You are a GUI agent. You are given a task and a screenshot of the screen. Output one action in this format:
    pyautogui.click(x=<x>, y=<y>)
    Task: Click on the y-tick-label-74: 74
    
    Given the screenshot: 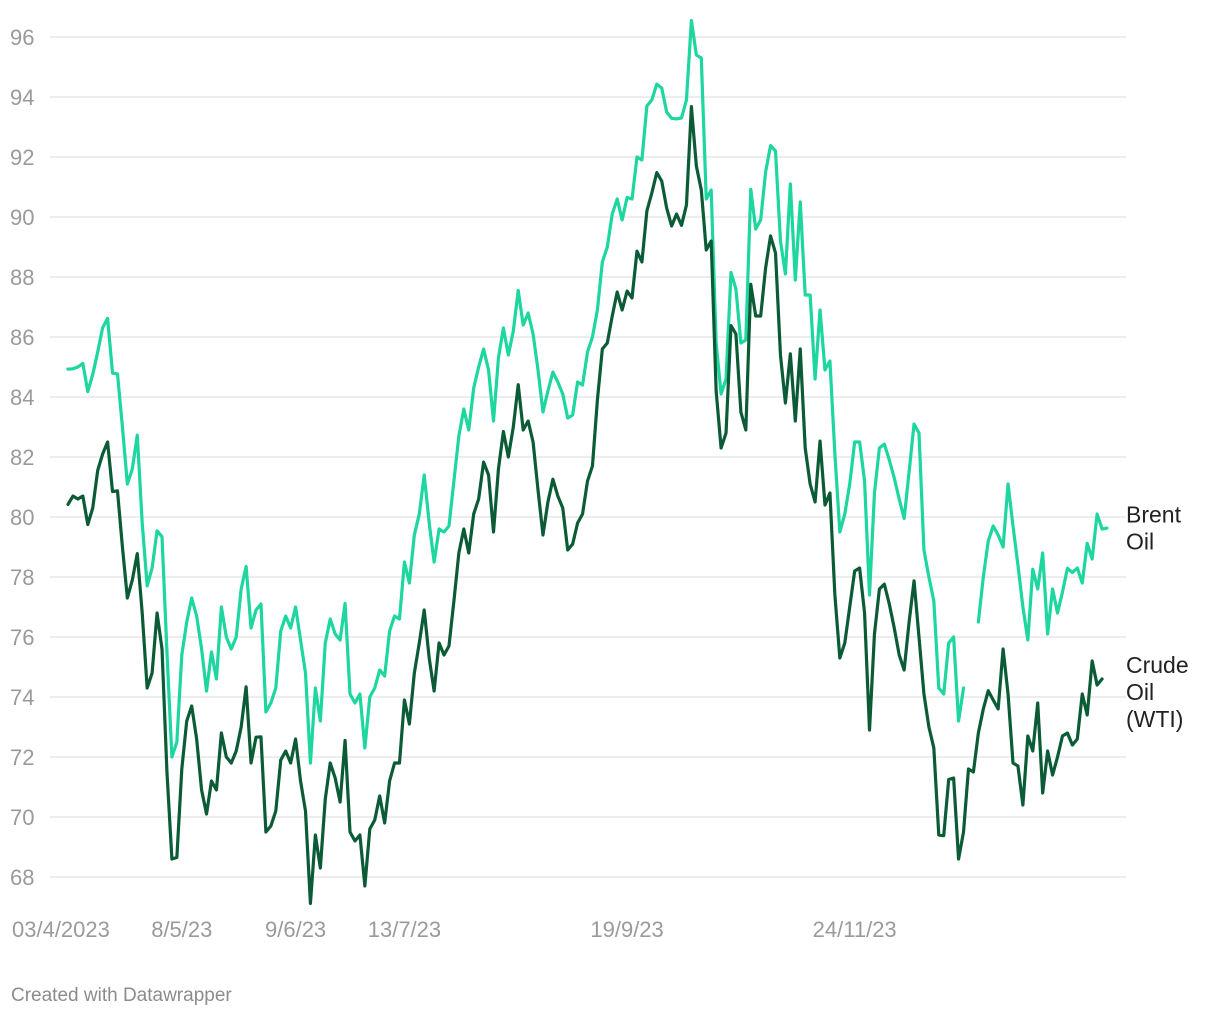 What is the action you would take?
    pyautogui.click(x=22, y=697)
    